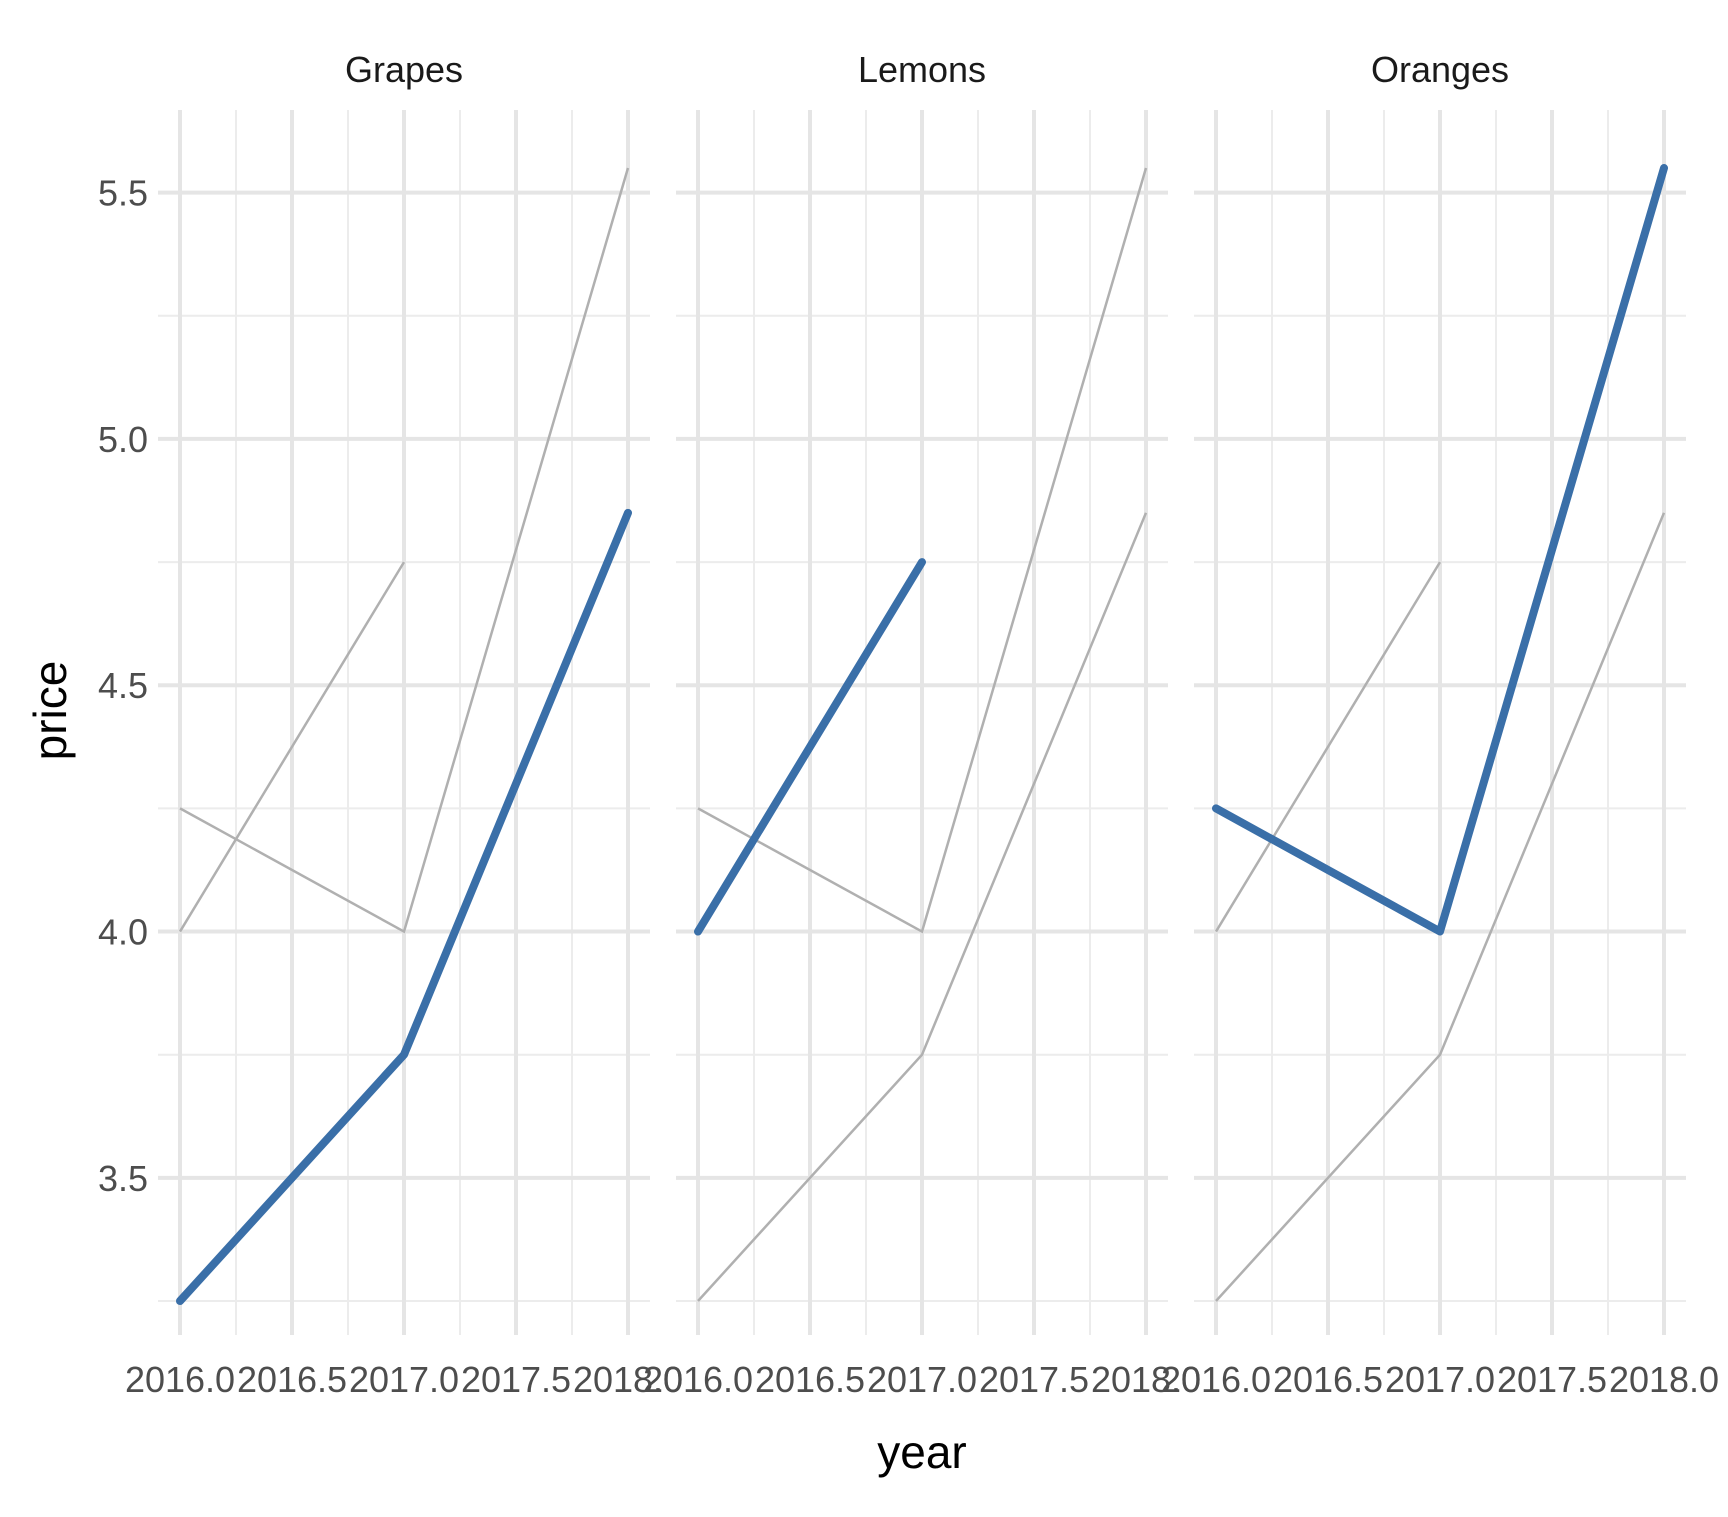 Image resolution: width=1728 pixels, height=1517 pixels. I want to click on facet-strip-label: Grapes, so click(404, 69).